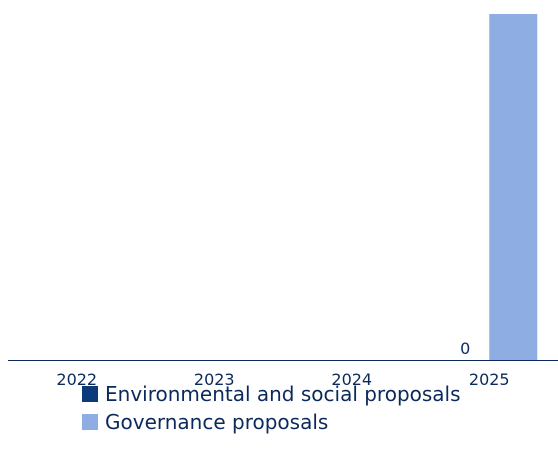  What do you see at coordinates (489, 379) in the screenshot?
I see `x-tick-label-2025: 2025` at bounding box center [489, 379].